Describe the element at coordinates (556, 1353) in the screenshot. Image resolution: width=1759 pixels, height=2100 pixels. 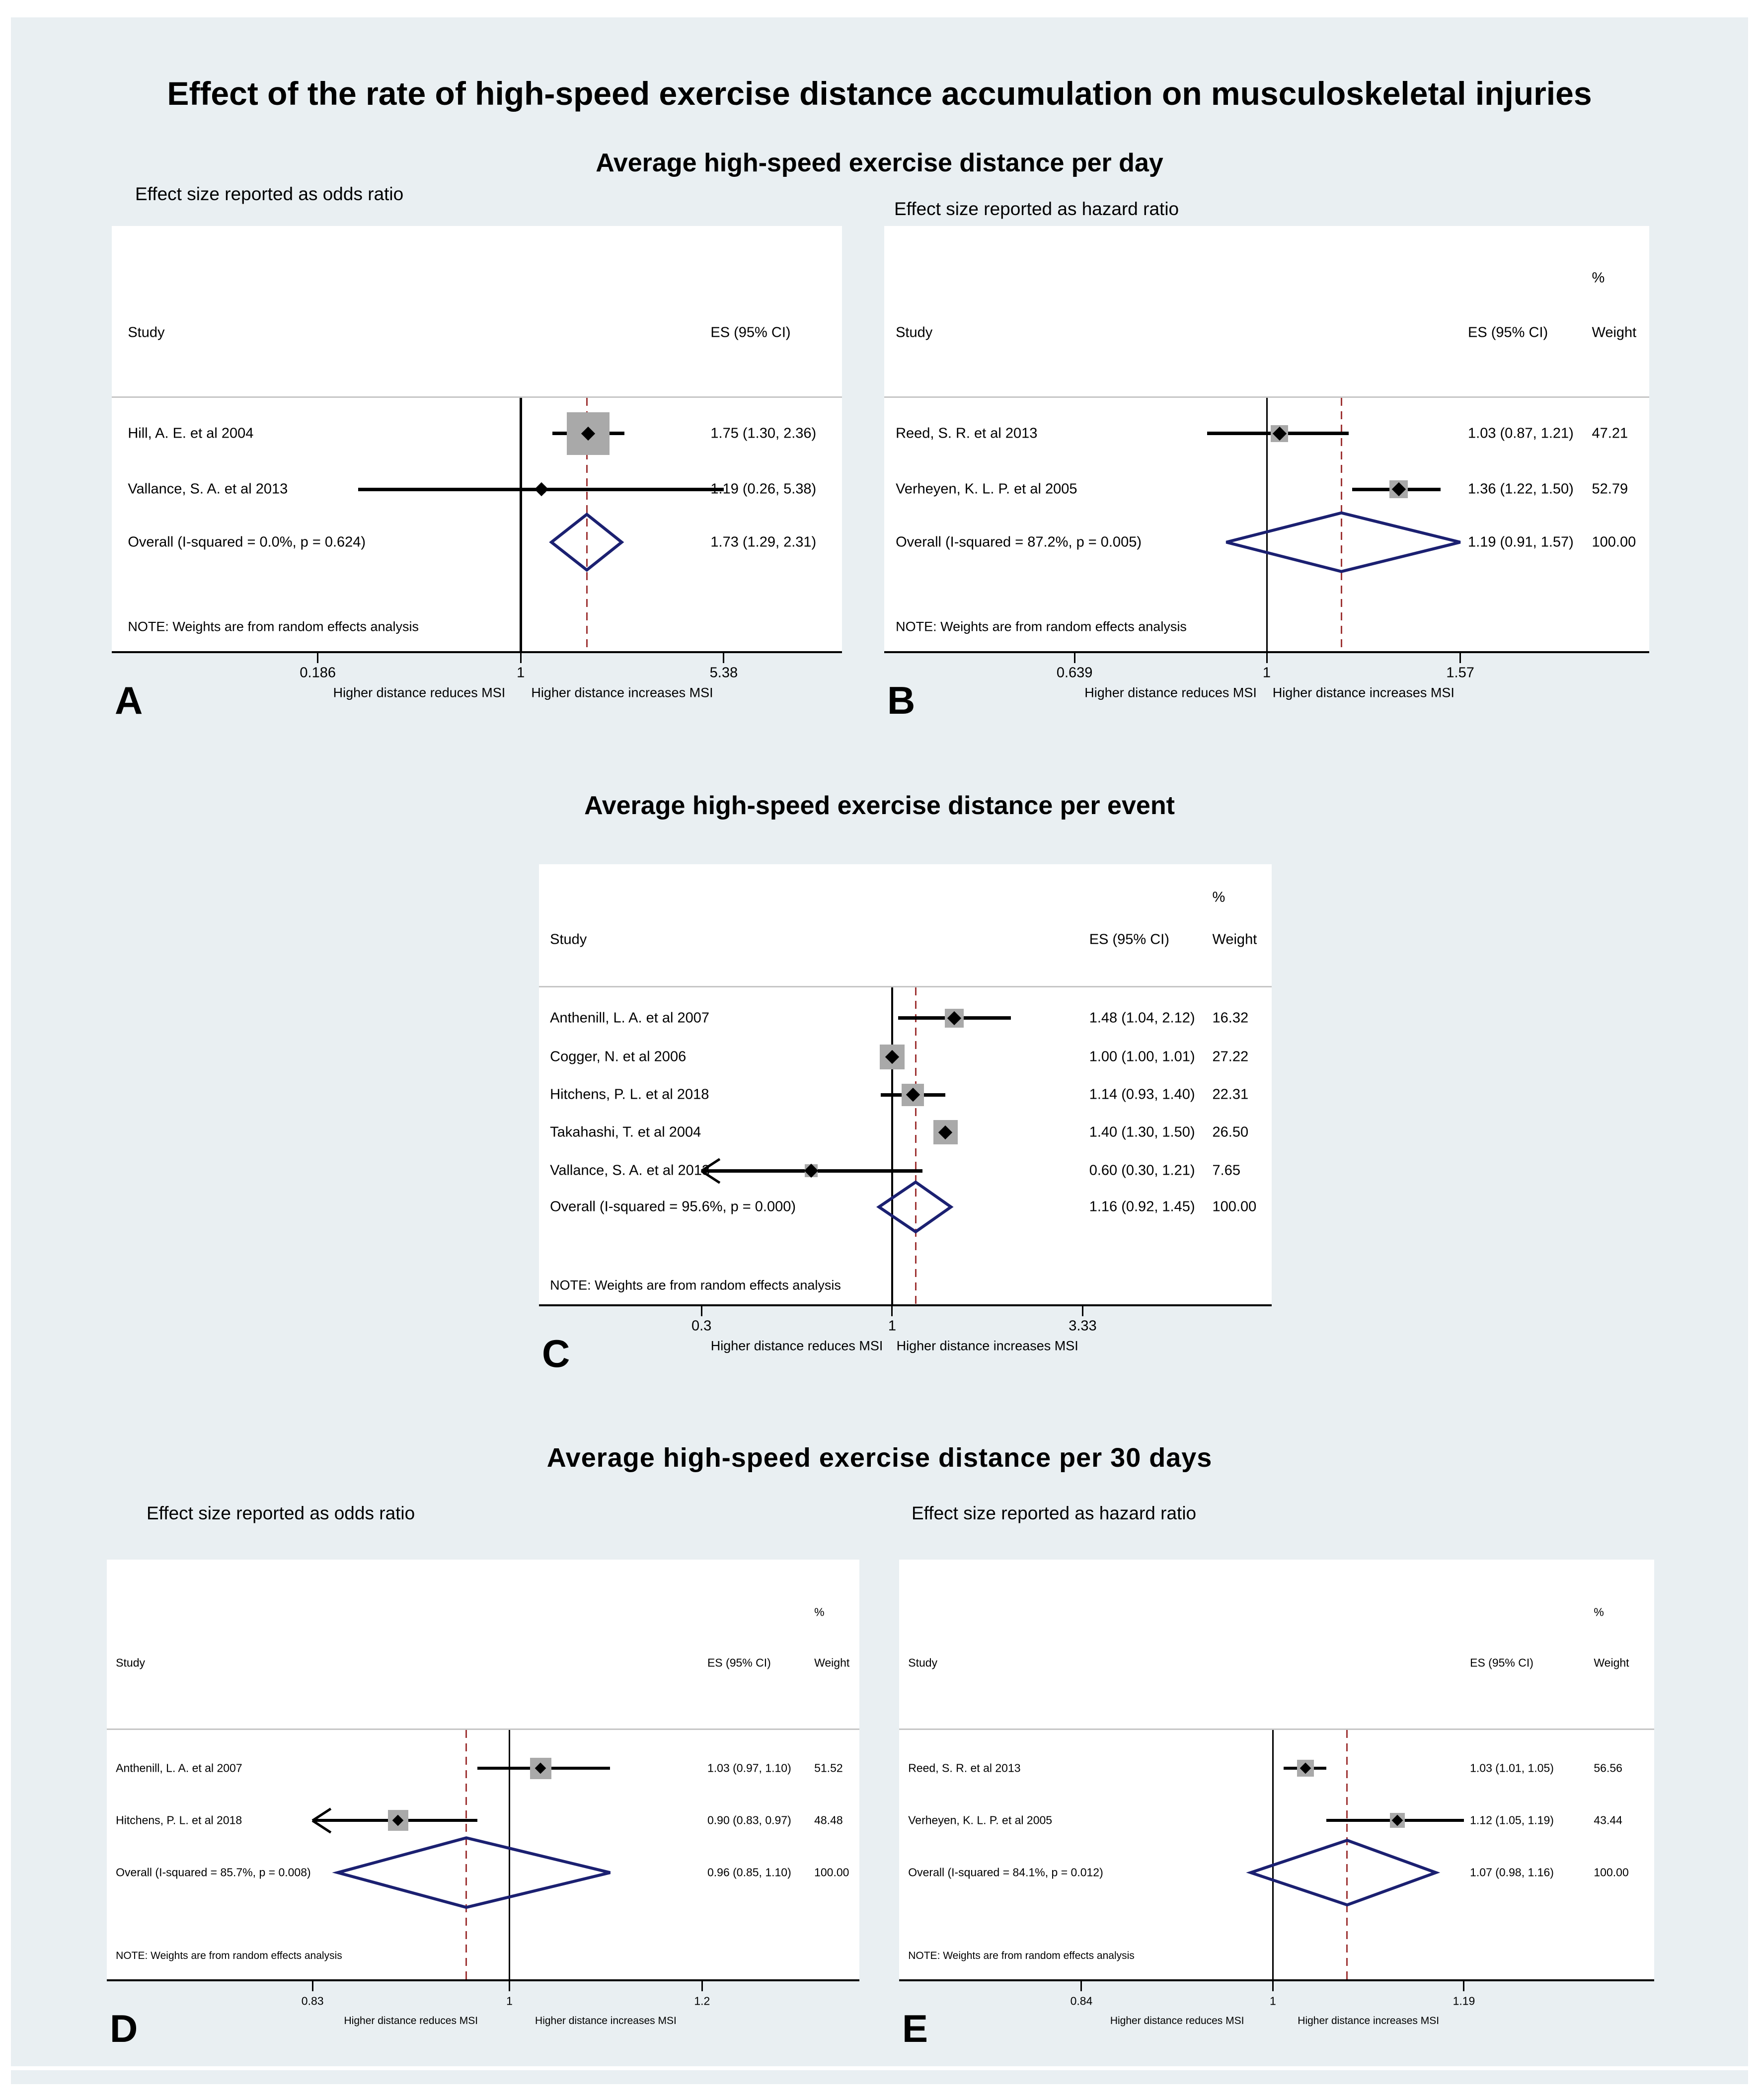
I see `panel-letter: C` at that location.